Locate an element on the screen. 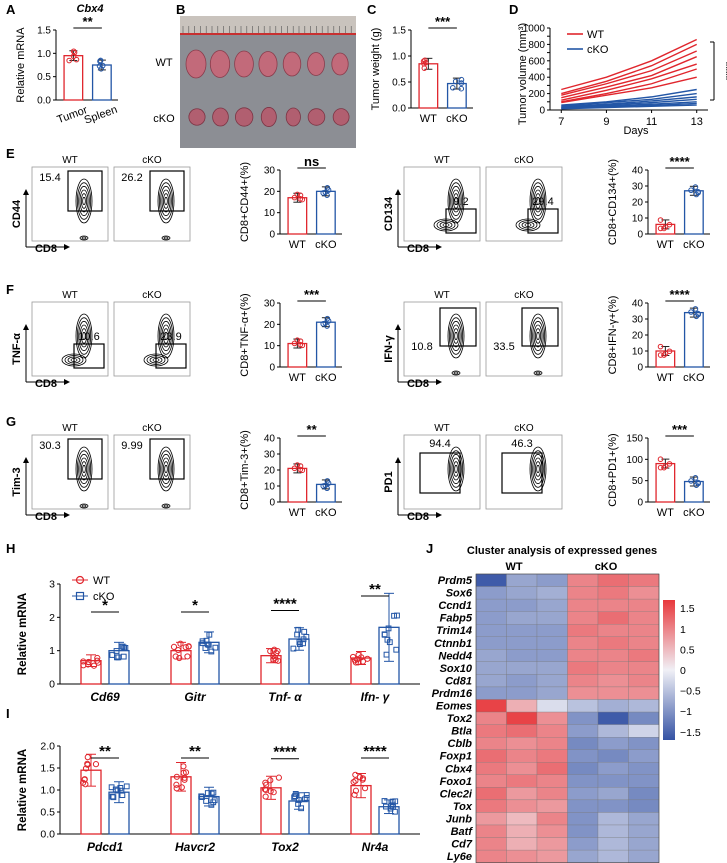 Image resolution: width=727 pixels, height=863 pixels. pct-F1-y-label: CD8+TNF-α+(%) is located at coordinates (245, 334).